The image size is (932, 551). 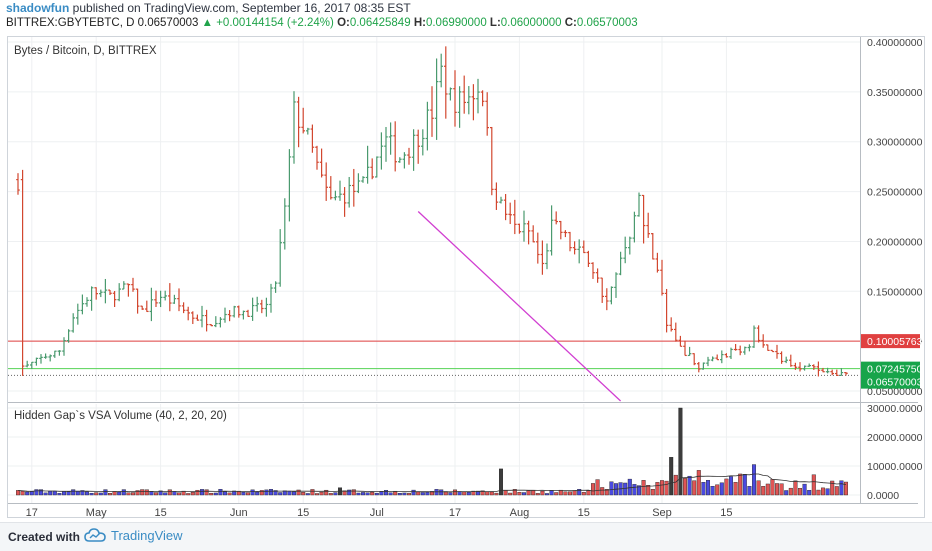 I want to click on volume-tick-label: 30000.0000, so click(x=895, y=409).